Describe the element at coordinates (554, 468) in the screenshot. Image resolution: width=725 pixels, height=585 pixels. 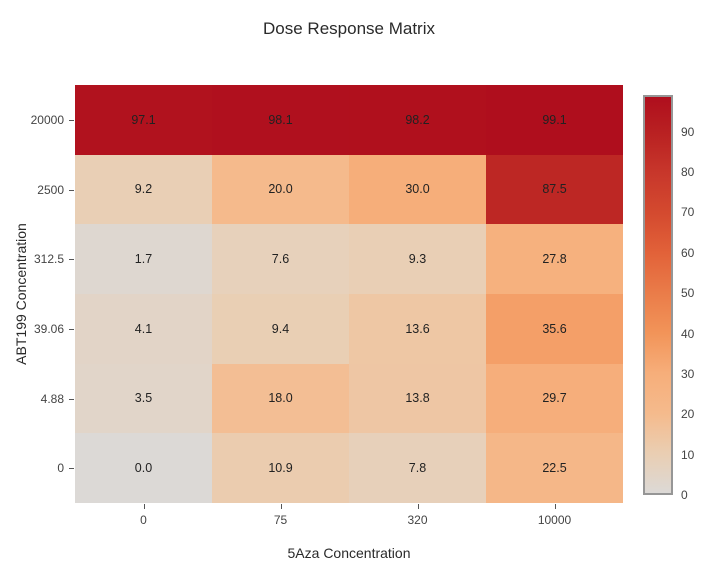
I see `heatmap-cell: 22.5` at that location.